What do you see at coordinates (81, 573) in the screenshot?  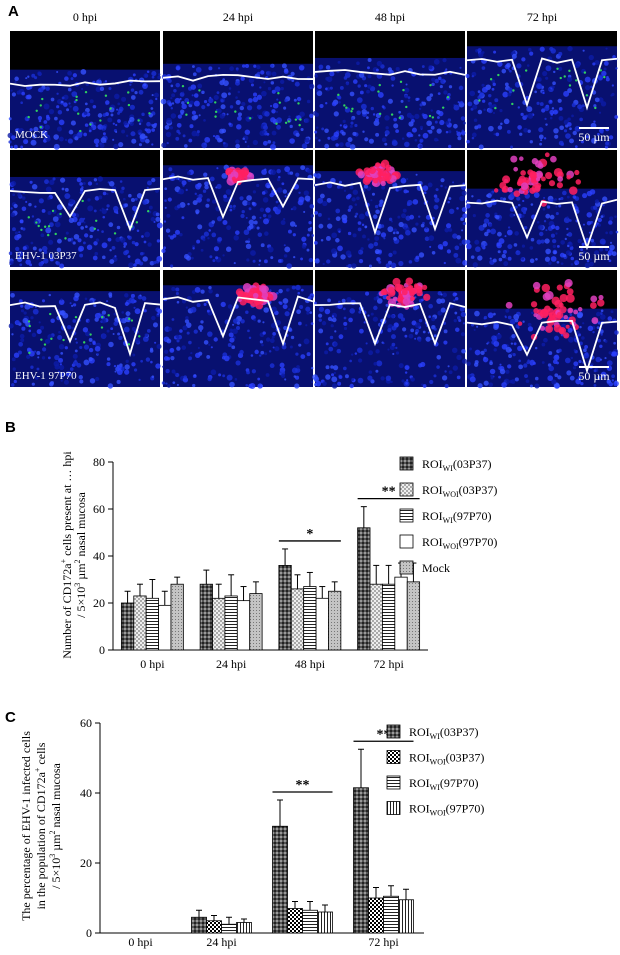 I see `y-axis-label-part: µm` at bounding box center [81, 573].